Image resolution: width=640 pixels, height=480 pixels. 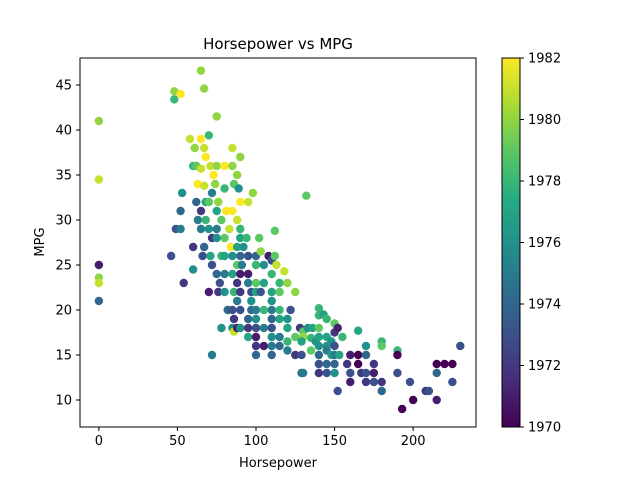 I want to click on y-axis-label: MPG, so click(x=40, y=241).